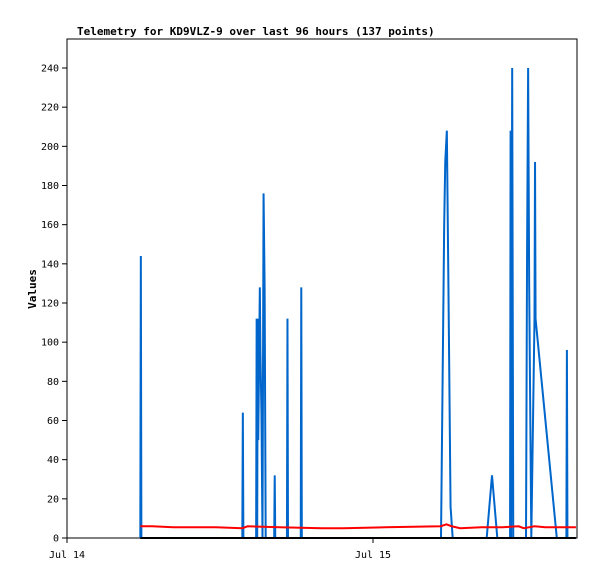  Describe the element at coordinates (53, 421) in the screenshot. I see `y-tick-label: 60` at that location.